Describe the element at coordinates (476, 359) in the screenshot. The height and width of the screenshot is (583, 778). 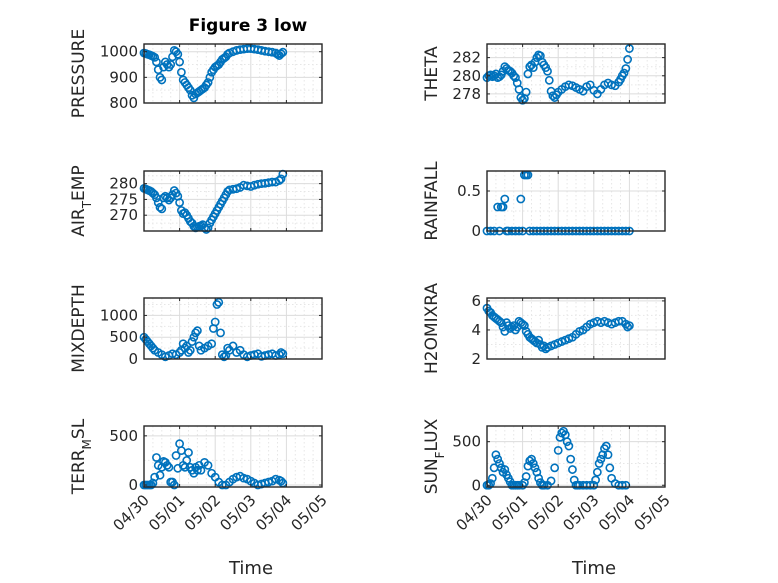
I see `y-tick-label: 2` at that location.